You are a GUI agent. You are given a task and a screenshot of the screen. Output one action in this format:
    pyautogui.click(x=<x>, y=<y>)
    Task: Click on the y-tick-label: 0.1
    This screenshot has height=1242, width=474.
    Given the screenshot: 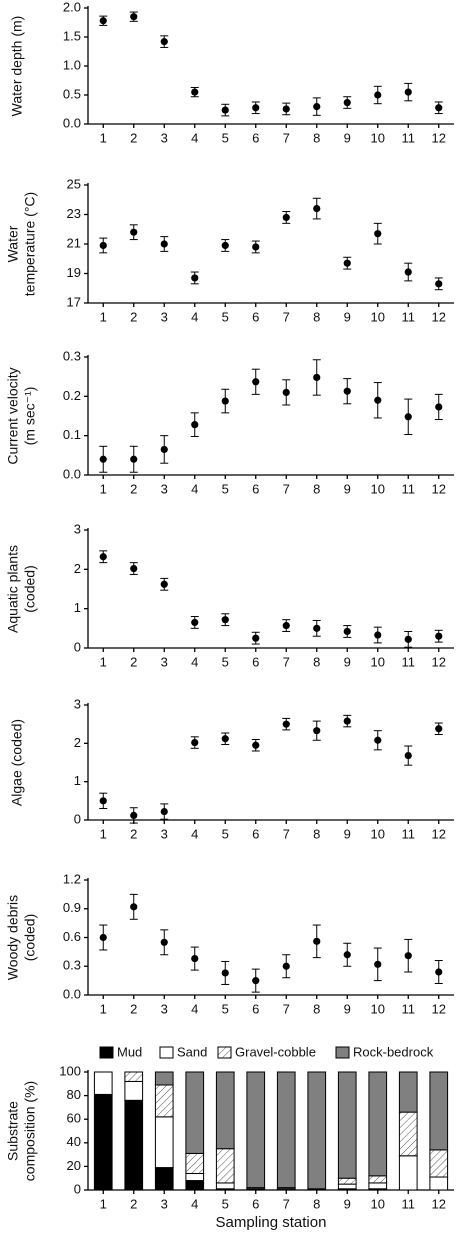 What is the action you would take?
    pyautogui.click(x=72, y=434)
    